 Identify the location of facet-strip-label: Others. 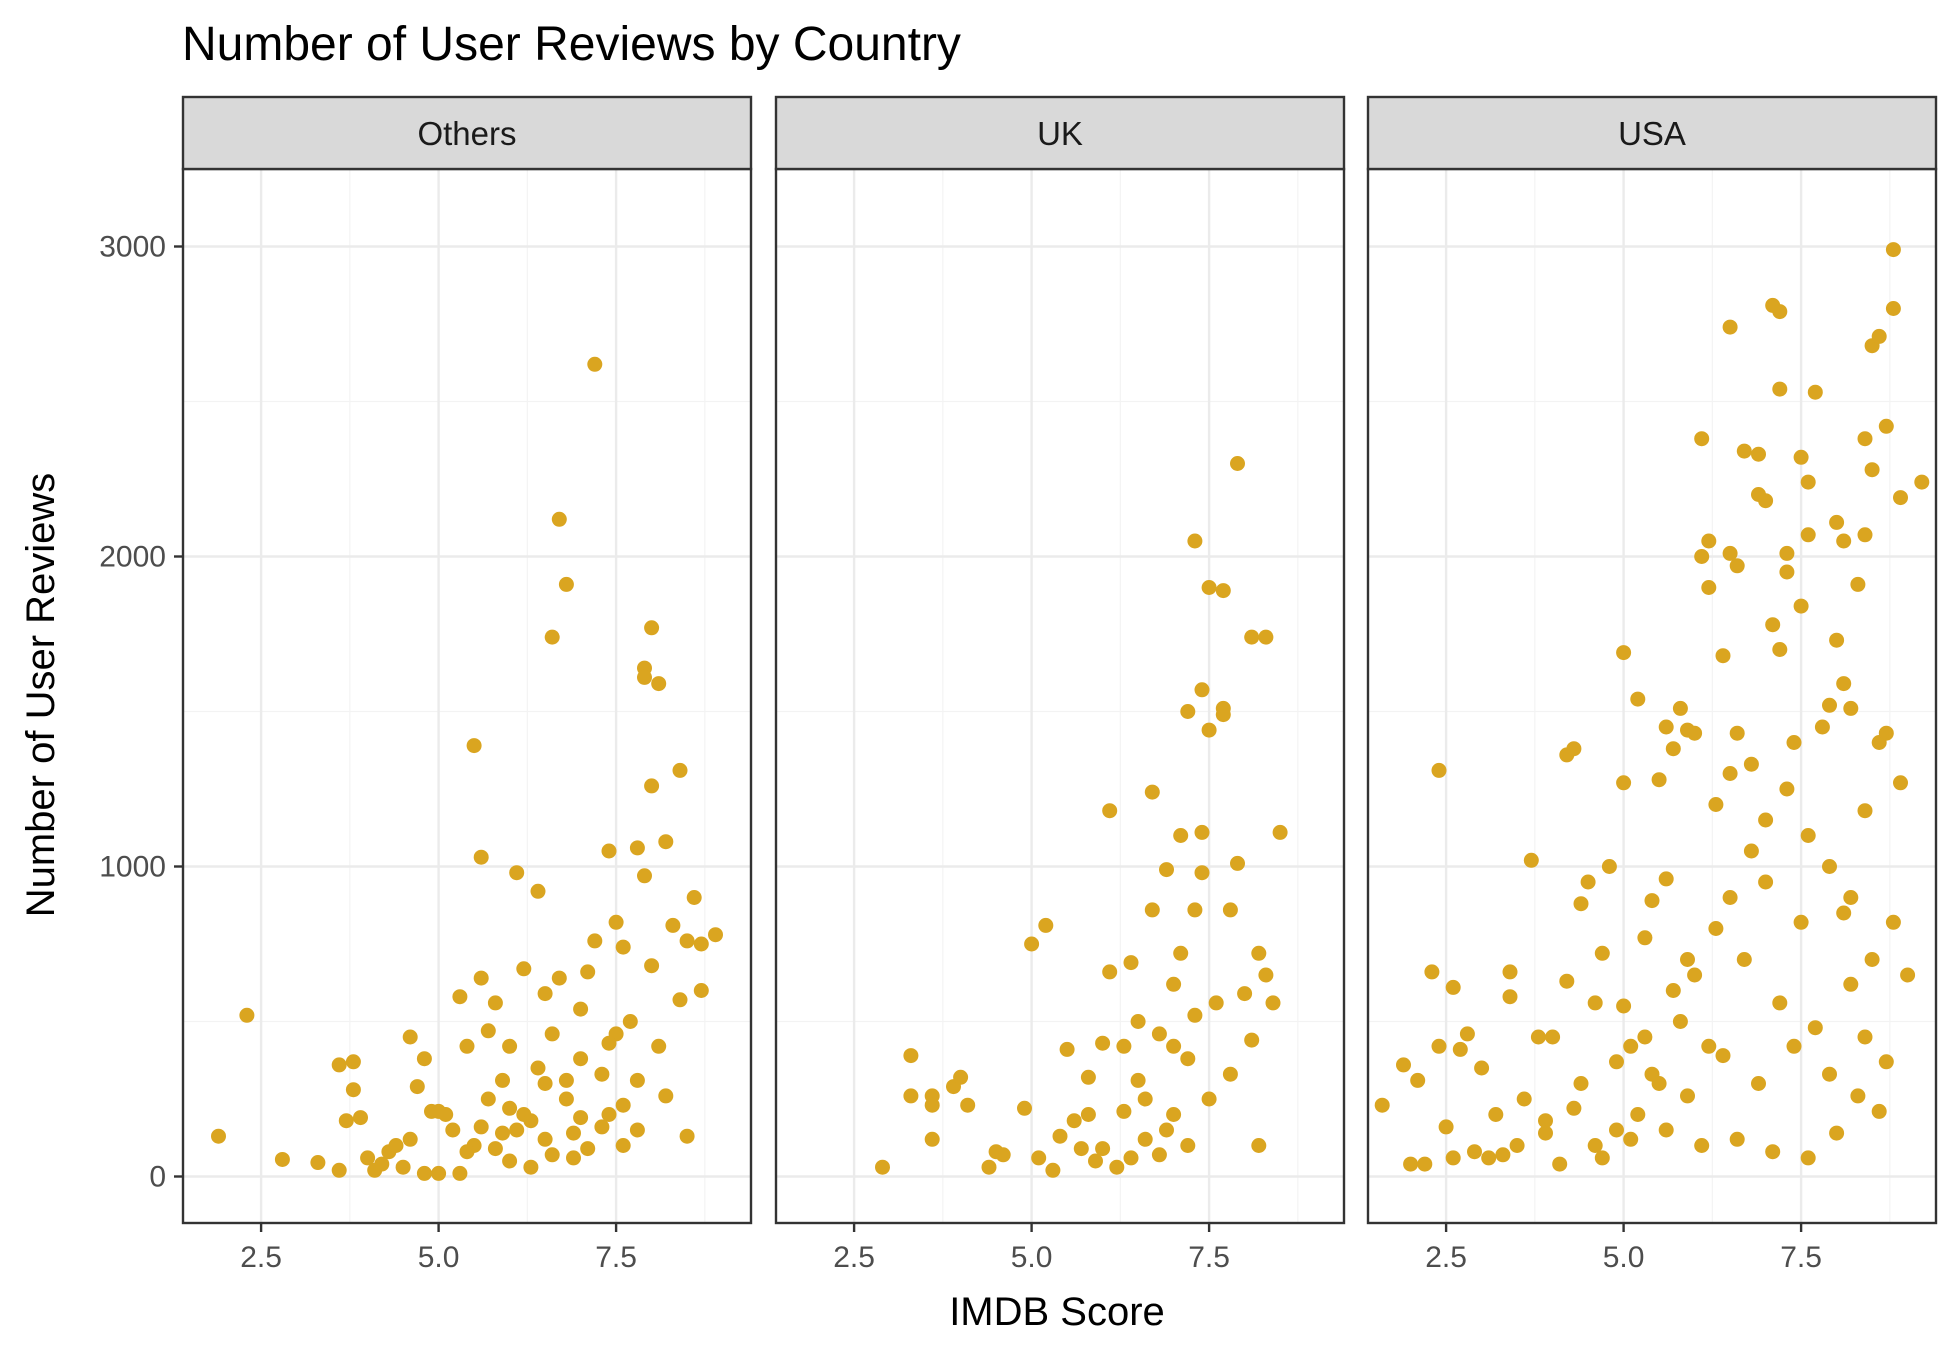
(466, 133).